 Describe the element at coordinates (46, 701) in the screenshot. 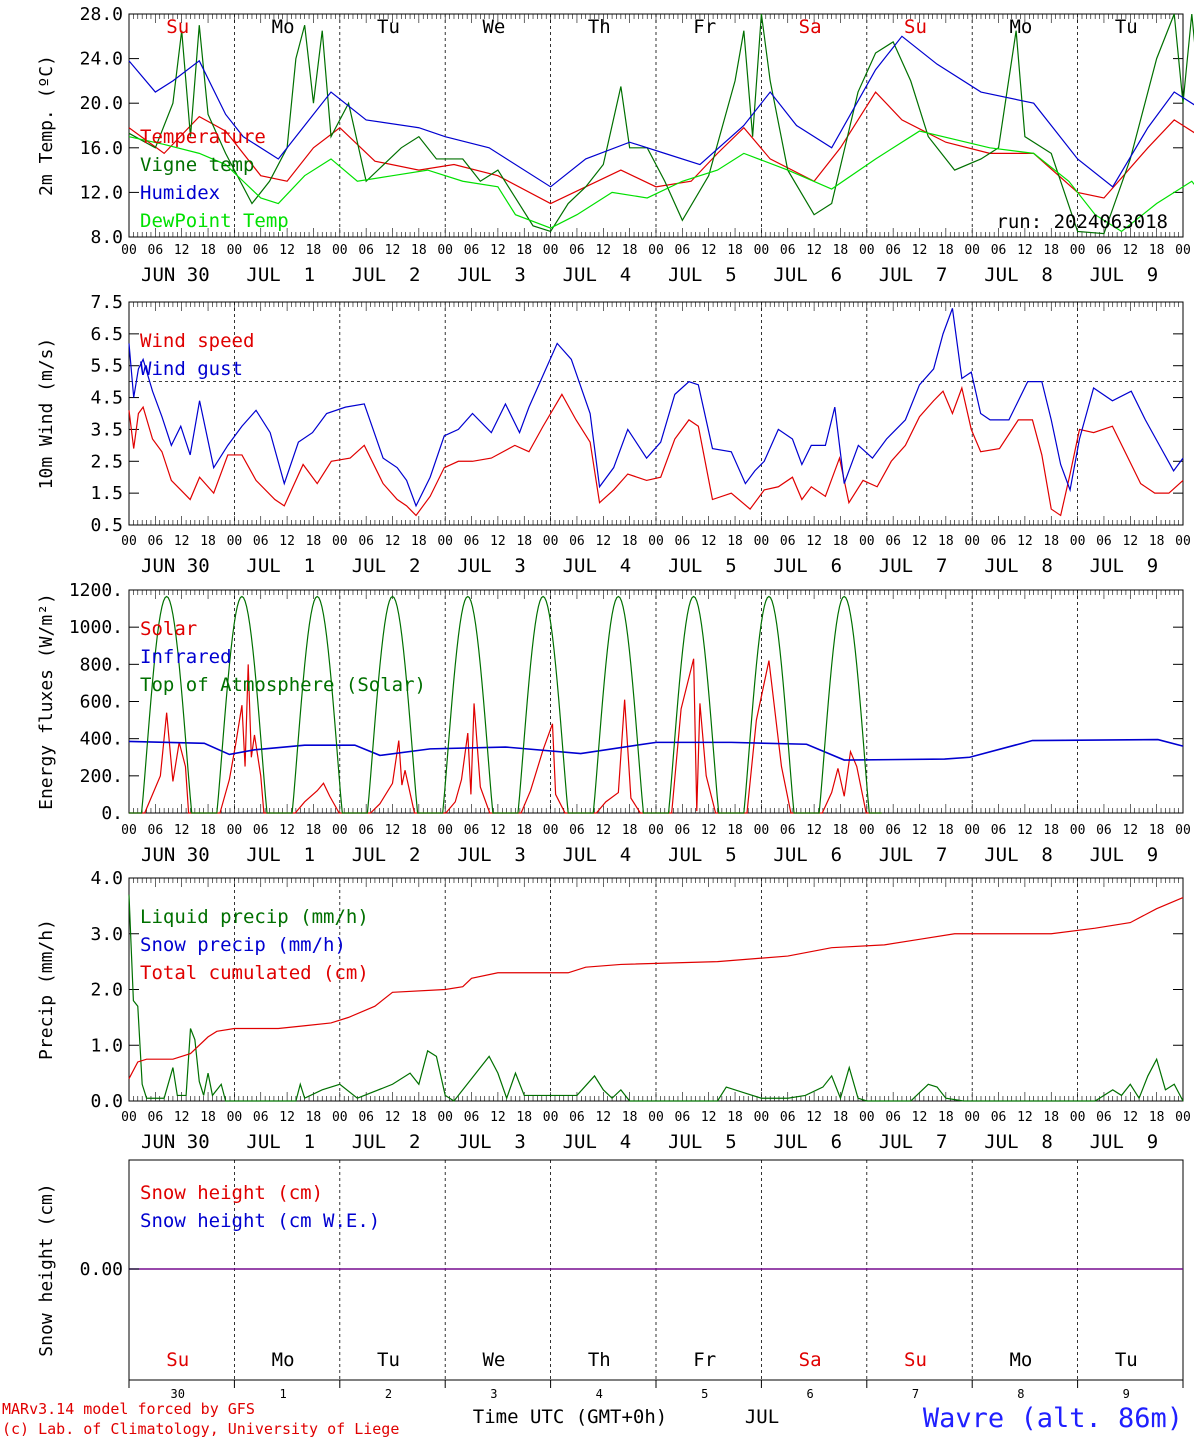

I see `y-axis-label: Energy fluxes (W/m²)` at that location.